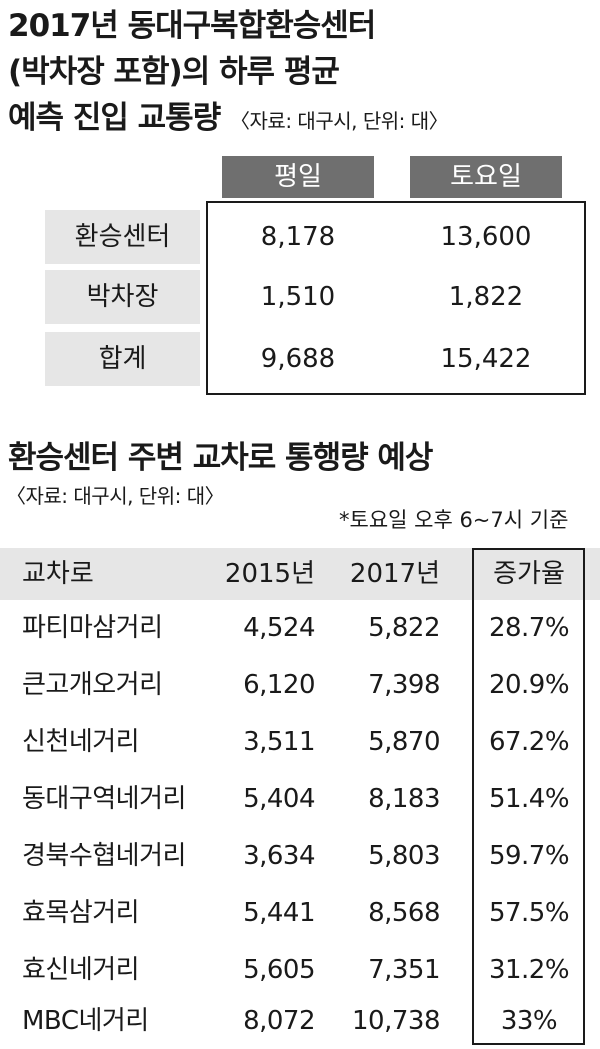 This screenshot has height=1049, width=600. What do you see at coordinates (279, 970) in the screenshot?
I see `table2-row-2015: 5,605` at bounding box center [279, 970].